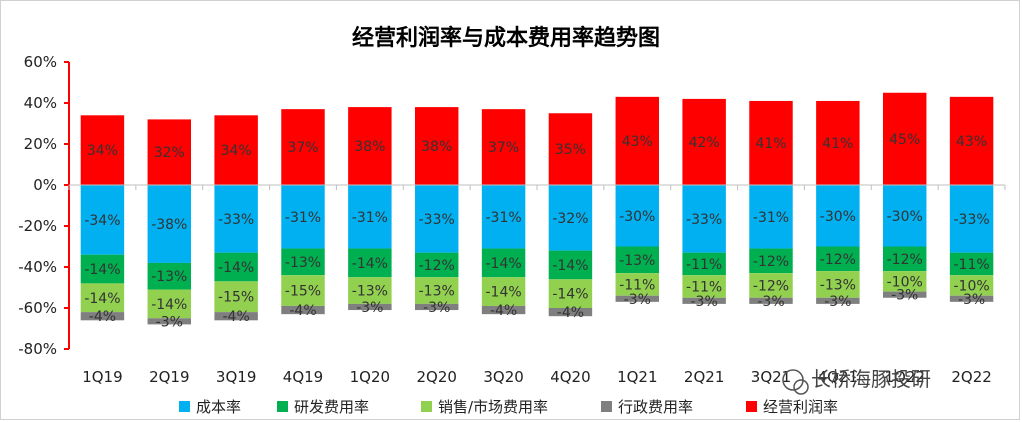  I want to click on legend-item: 研发费用率, so click(323, 407).